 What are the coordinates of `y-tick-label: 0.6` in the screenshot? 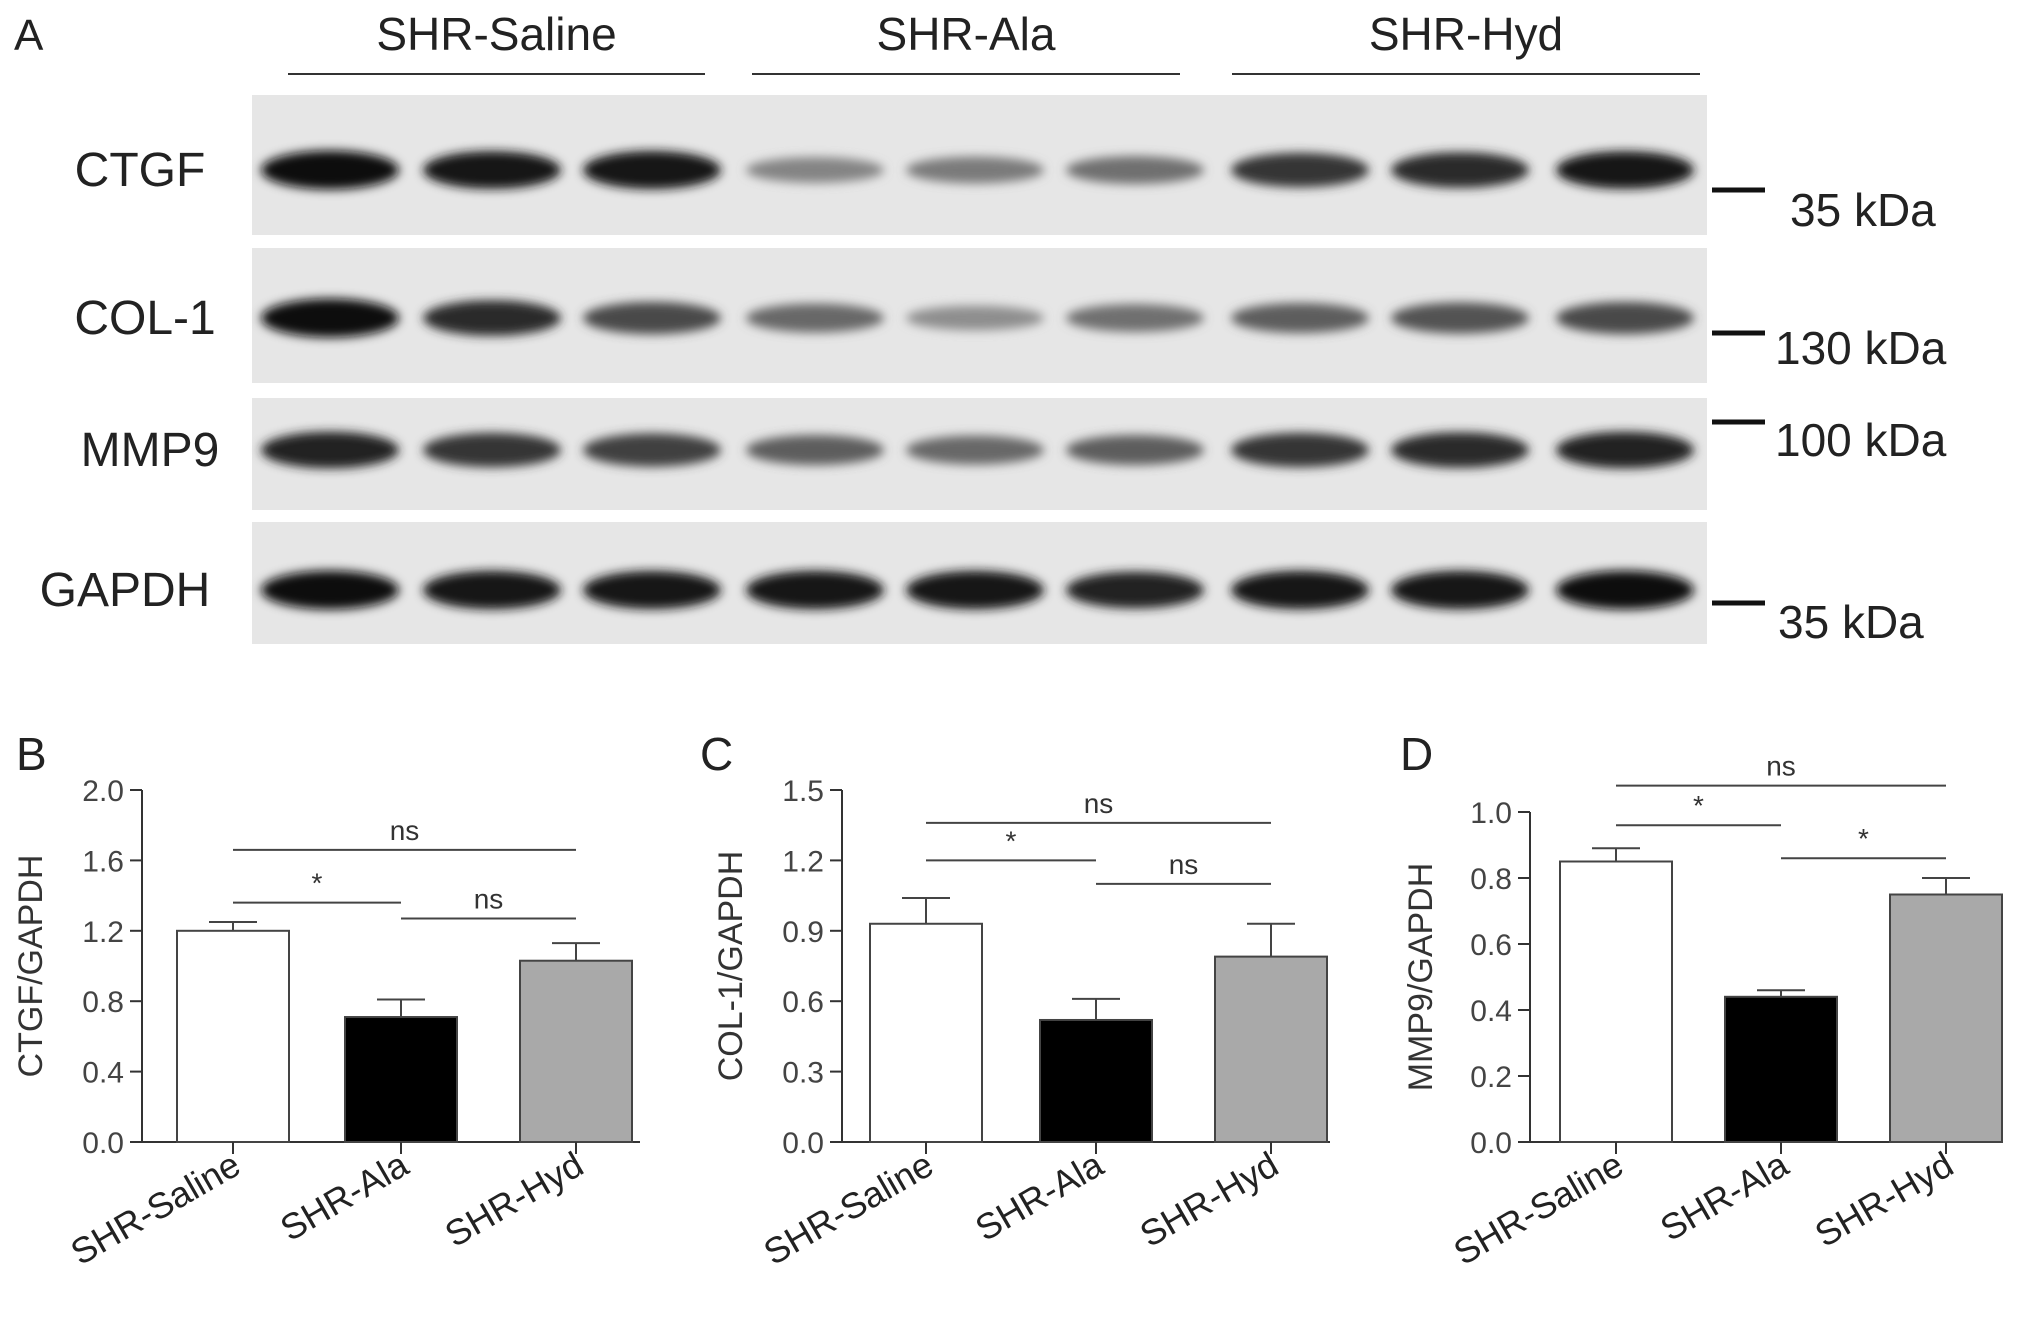 It's located at (1491, 945).